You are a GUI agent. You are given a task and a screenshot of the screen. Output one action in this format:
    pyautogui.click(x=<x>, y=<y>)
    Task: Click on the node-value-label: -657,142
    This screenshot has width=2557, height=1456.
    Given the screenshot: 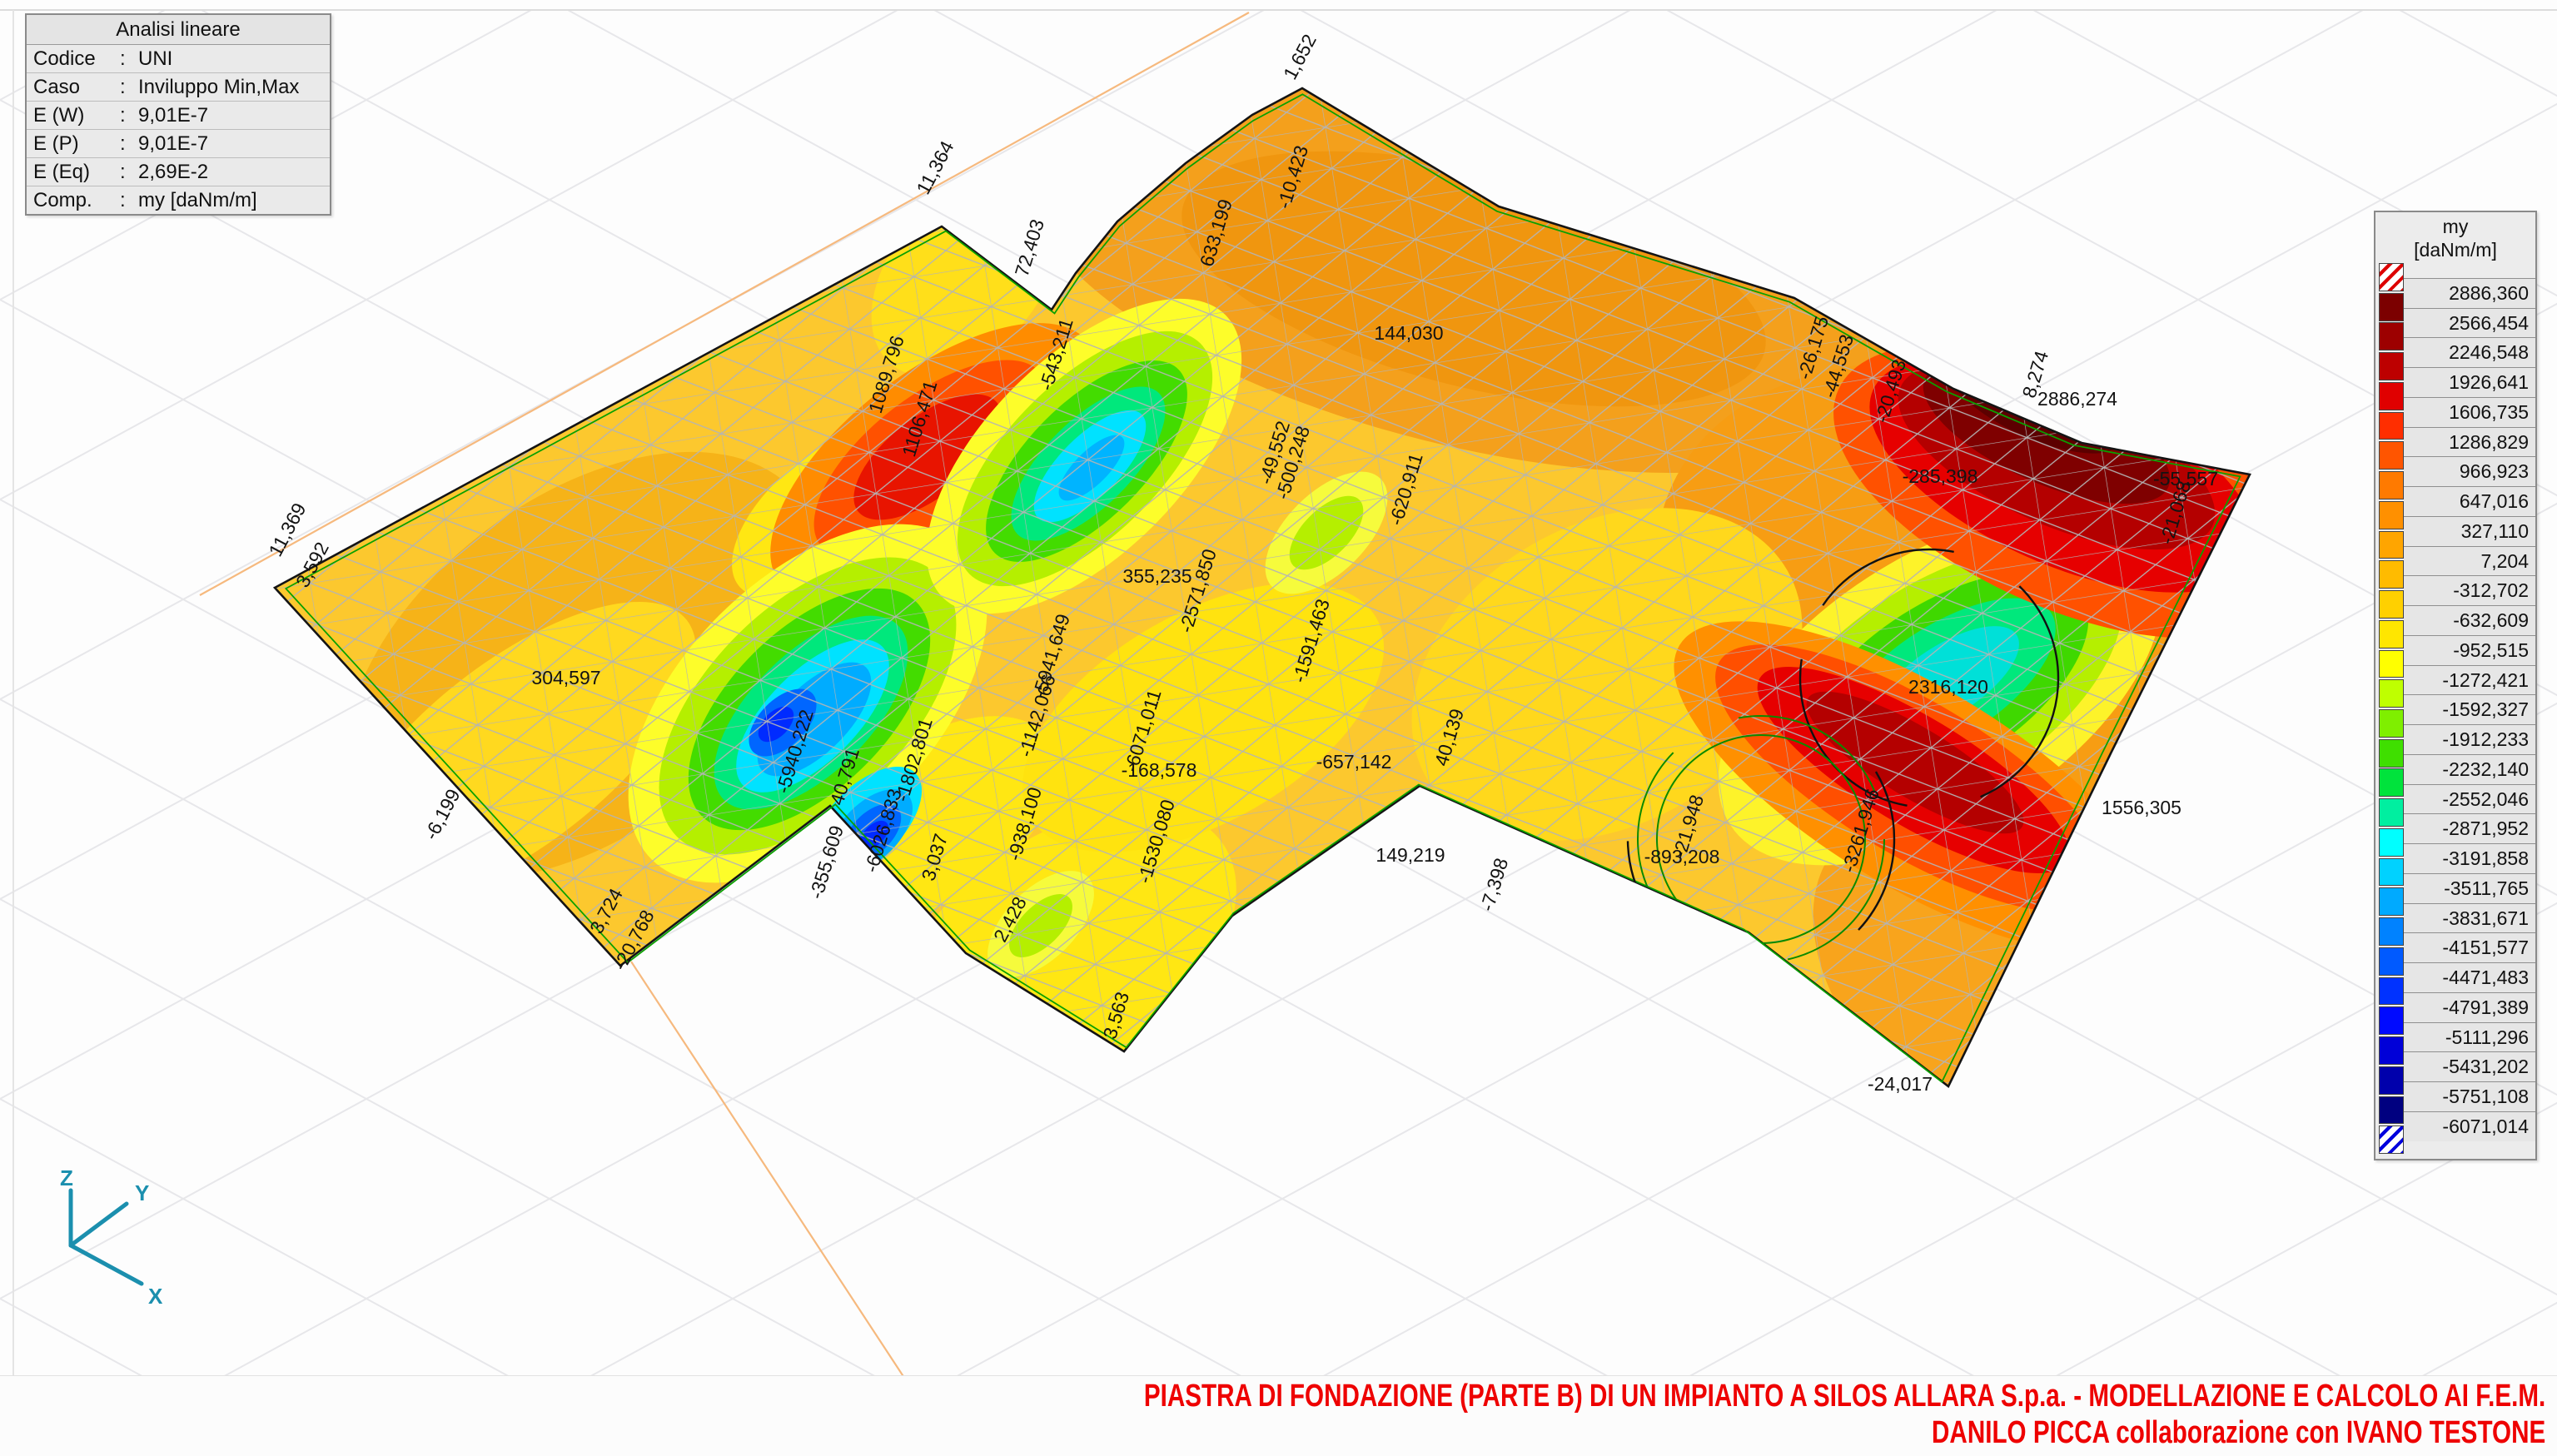 What is the action you would take?
    pyautogui.click(x=1354, y=762)
    